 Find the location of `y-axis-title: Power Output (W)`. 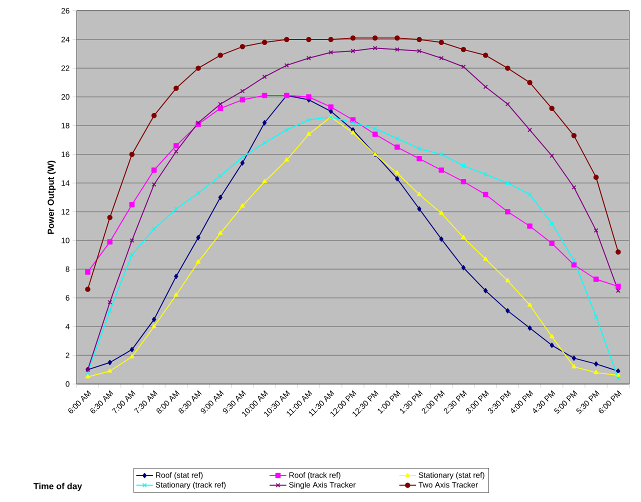

y-axis-title: Power Output (W) is located at coordinates (51, 197).